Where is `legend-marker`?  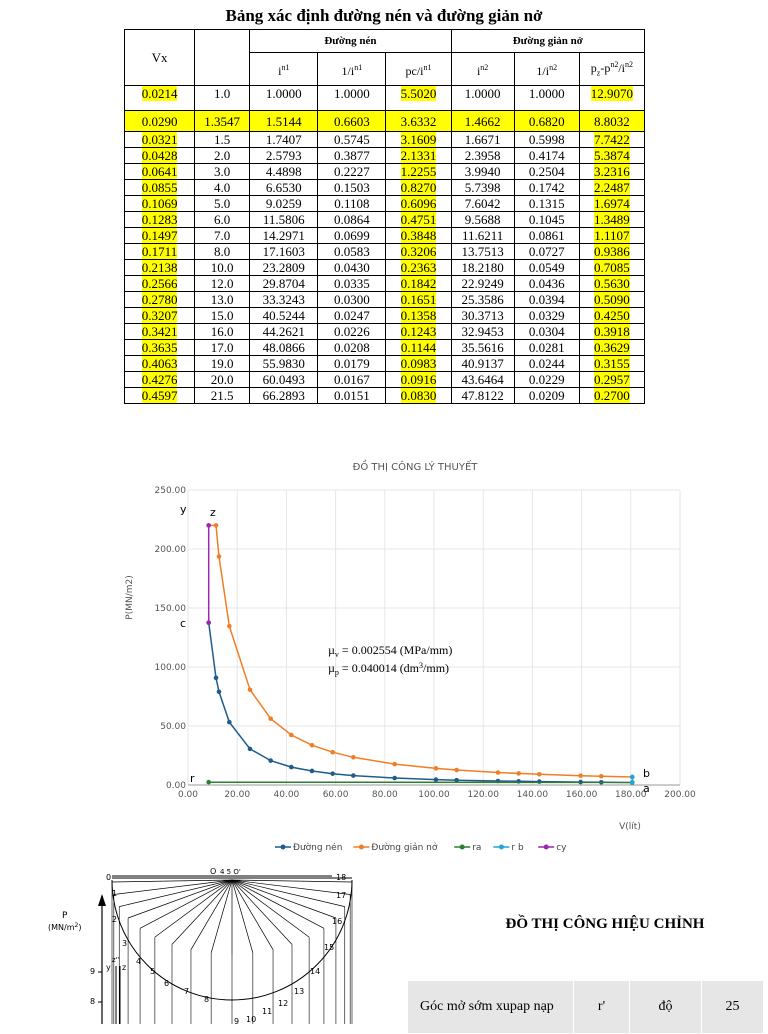 legend-marker is located at coordinates (361, 847).